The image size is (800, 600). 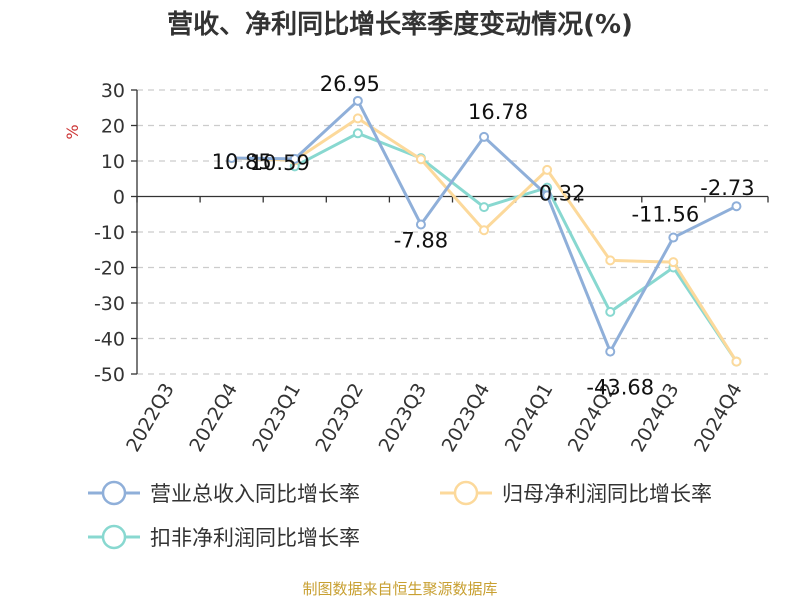 What do you see at coordinates (607, 494) in the screenshot?
I see `legend-label: 归母净利润同比增长率` at bounding box center [607, 494].